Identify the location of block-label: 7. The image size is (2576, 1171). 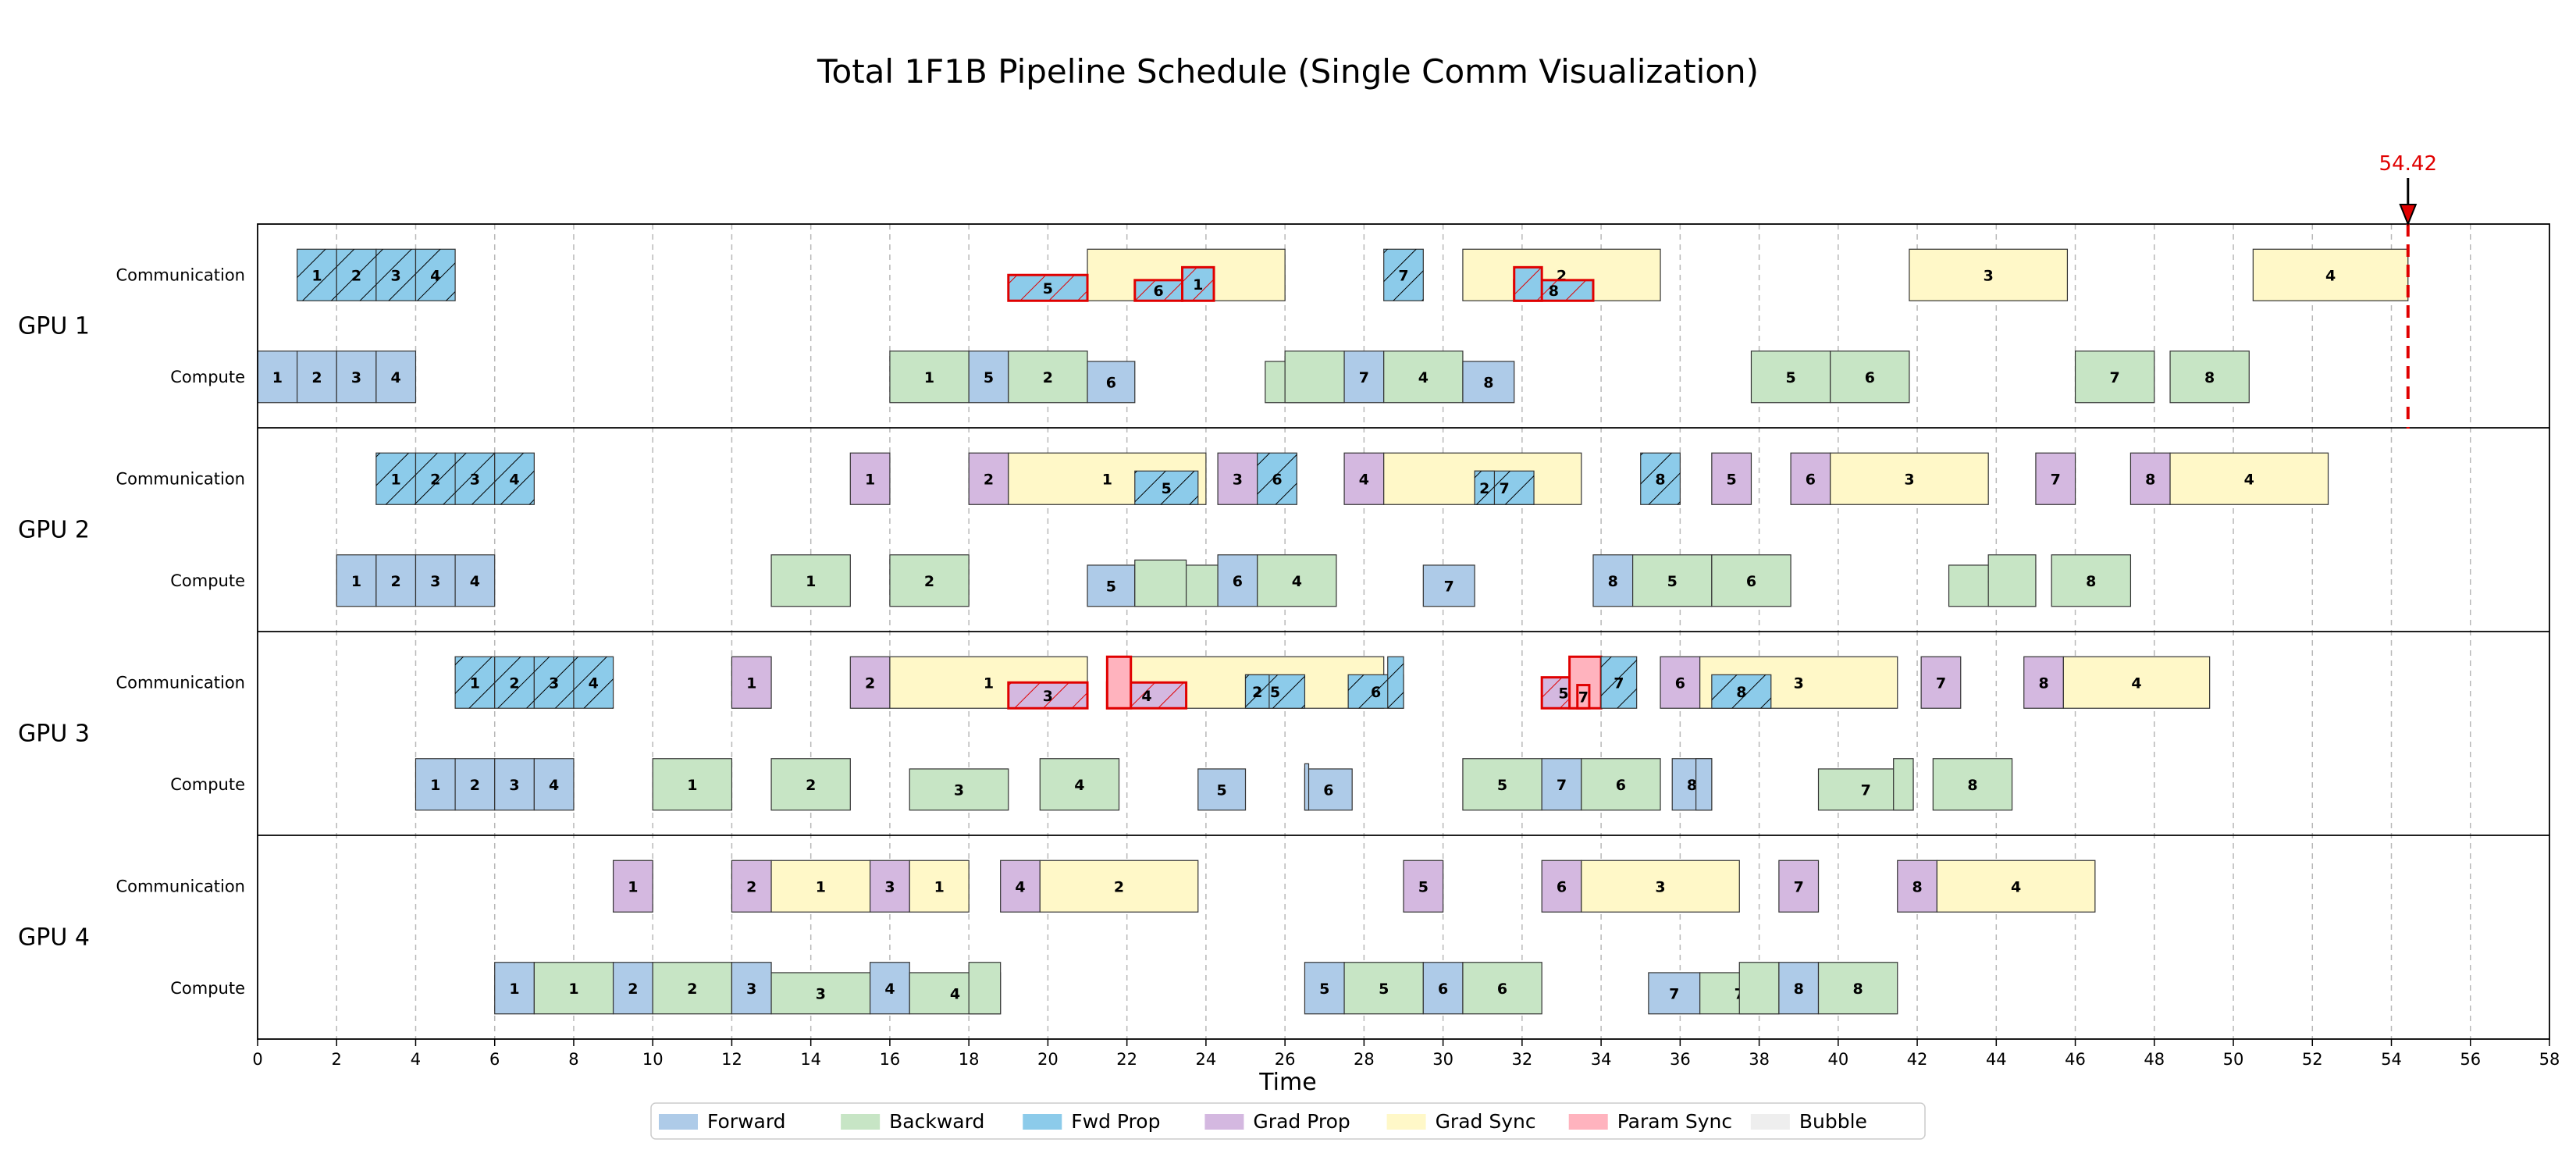
(1619, 683).